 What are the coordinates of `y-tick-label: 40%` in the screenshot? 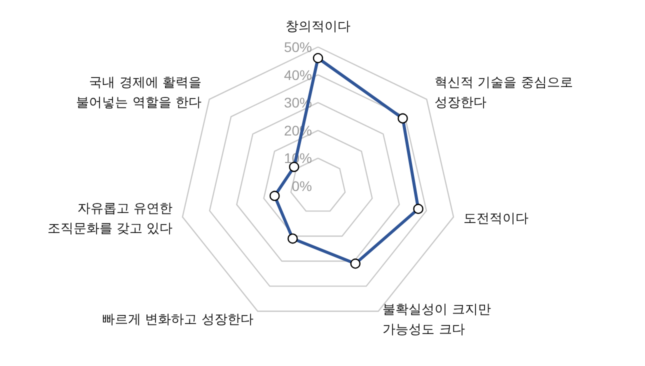 It's located at (298, 74).